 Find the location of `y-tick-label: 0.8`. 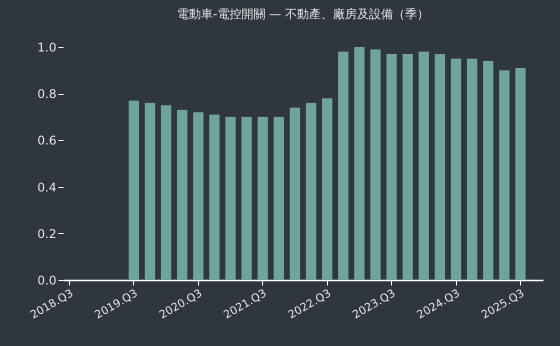

y-tick-label: 0.8 is located at coordinates (46, 94).